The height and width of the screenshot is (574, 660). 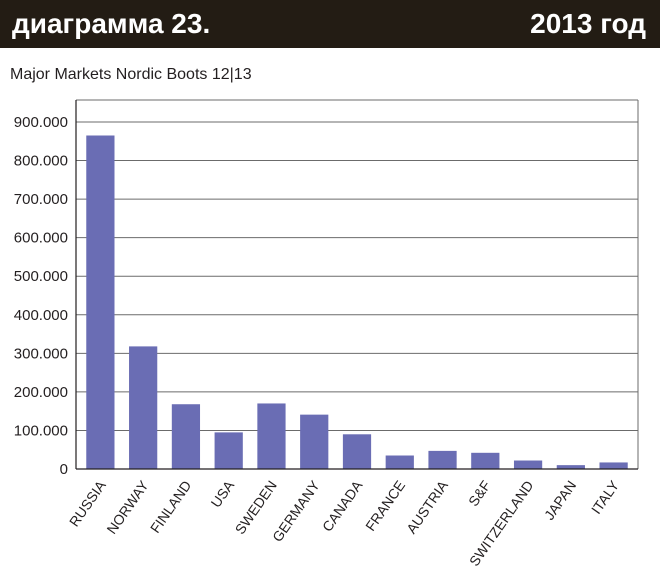 I want to click on chart-title: Major Markets Nordic Boots 12|13, so click(x=131, y=74).